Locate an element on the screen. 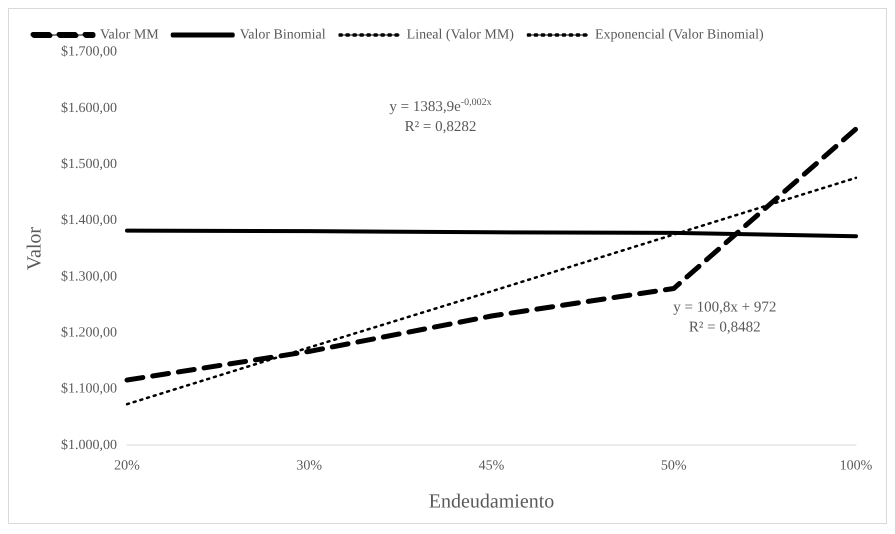 This screenshot has height=534, width=895. y-tick-label: $1.100,00 is located at coordinates (89, 389).